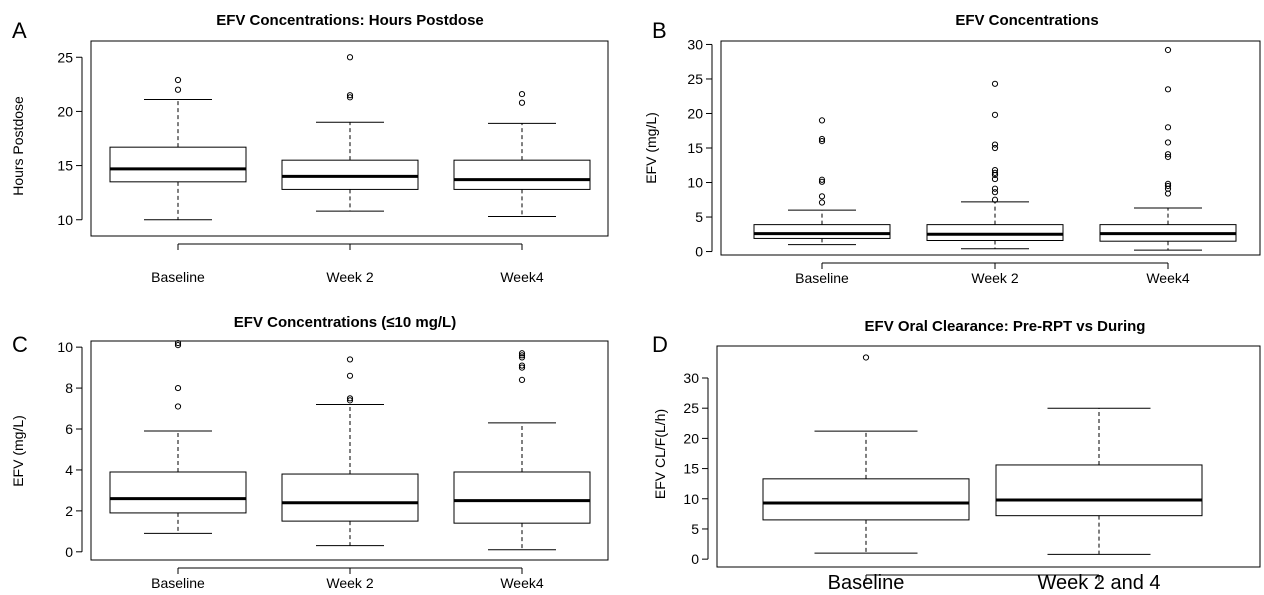 This screenshot has width=1264, height=595. What do you see at coordinates (695, 529) in the screenshot?
I see `panel-d-y-tick-label: 5` at bounding box center [695, 529].